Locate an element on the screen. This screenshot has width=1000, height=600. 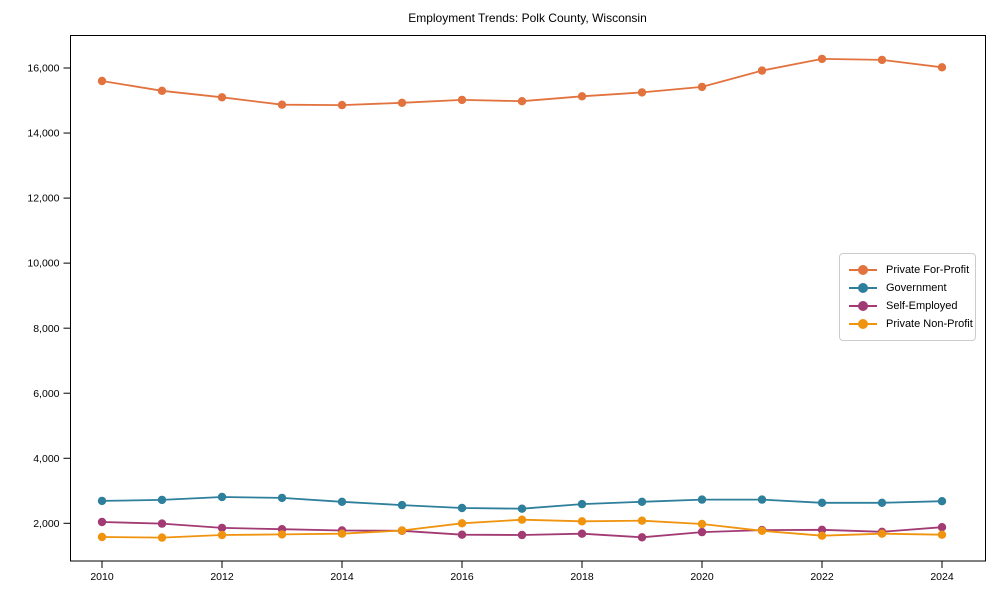
x-tick-label: 2010 is located at coordinates (102, 577).